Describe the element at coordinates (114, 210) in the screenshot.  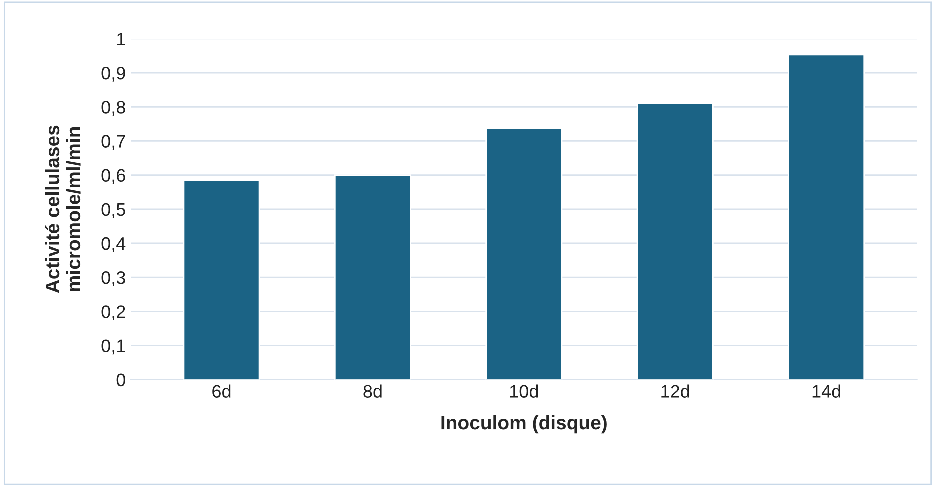
I see `y-tick-label: 0,5` at that location.